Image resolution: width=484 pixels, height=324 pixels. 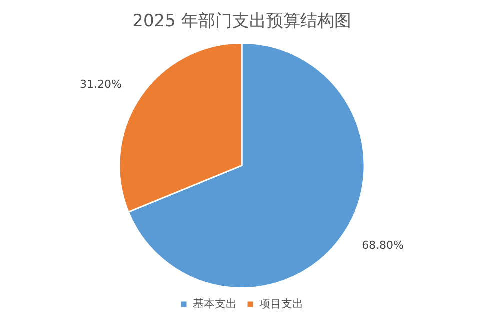 What do you see at coordinates (242, 22) in the screenshot?
I see `chart-title: 2025 年部门支出预算结构图` at bounding box center [242, 22].